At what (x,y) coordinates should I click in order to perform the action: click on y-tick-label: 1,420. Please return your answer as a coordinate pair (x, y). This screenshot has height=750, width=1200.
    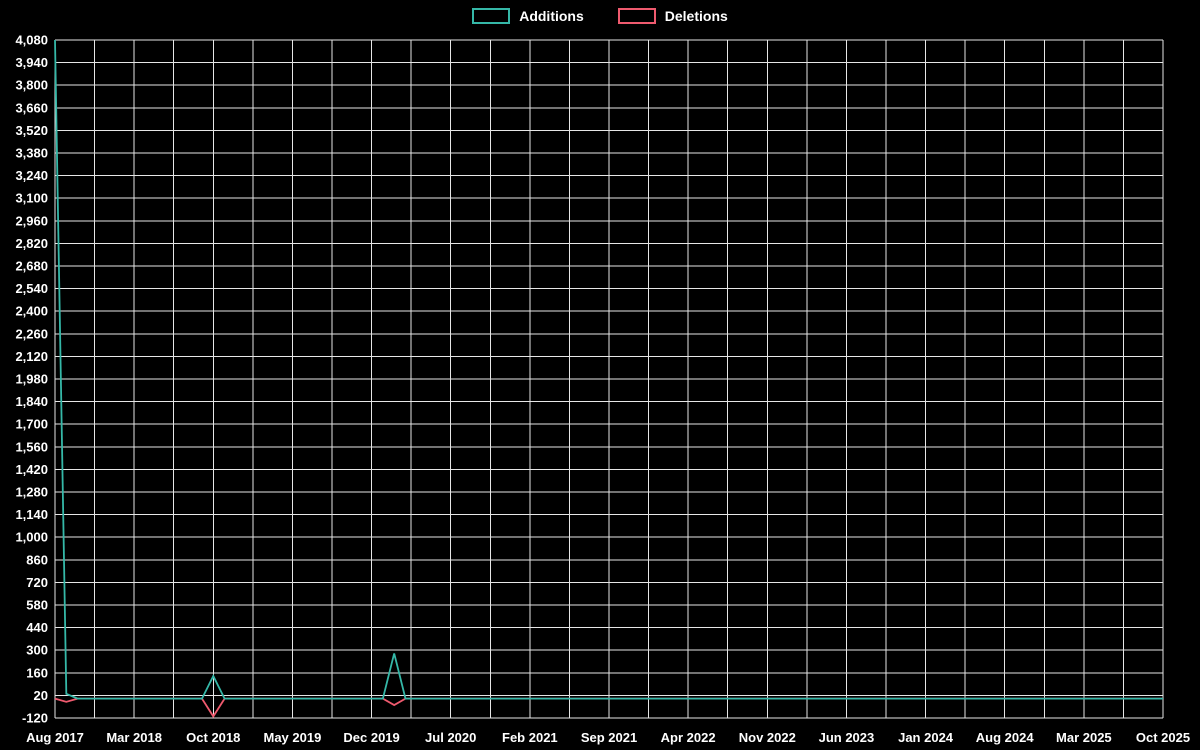
    Looking at the image, I should click on (31, 469).